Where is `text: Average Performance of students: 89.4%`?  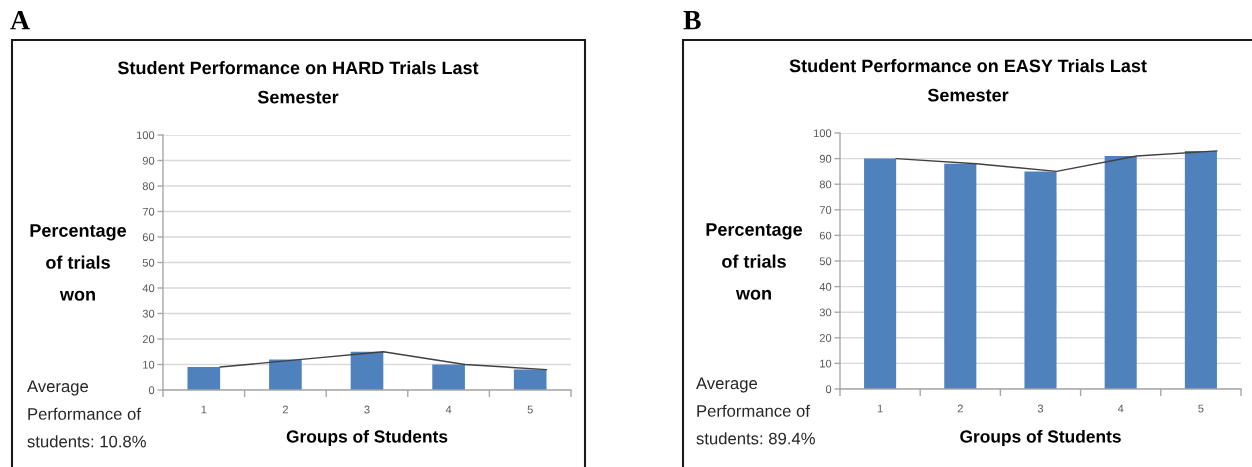 text: Average Performance of students: 89.4% is located at coordinates (755, 411).